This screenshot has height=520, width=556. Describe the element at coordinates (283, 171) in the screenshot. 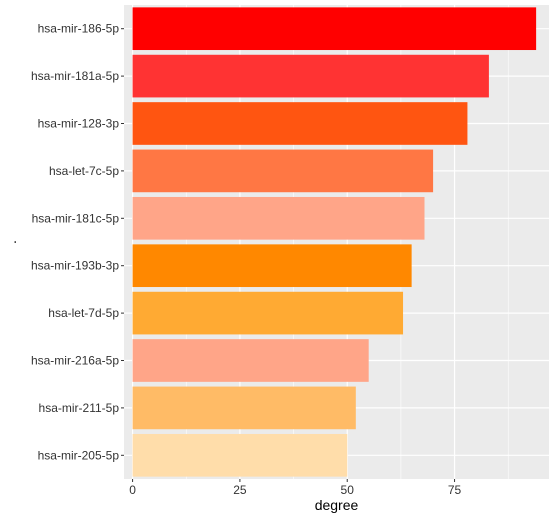

I see `bar-hsa-let-7c-5p` at that location.